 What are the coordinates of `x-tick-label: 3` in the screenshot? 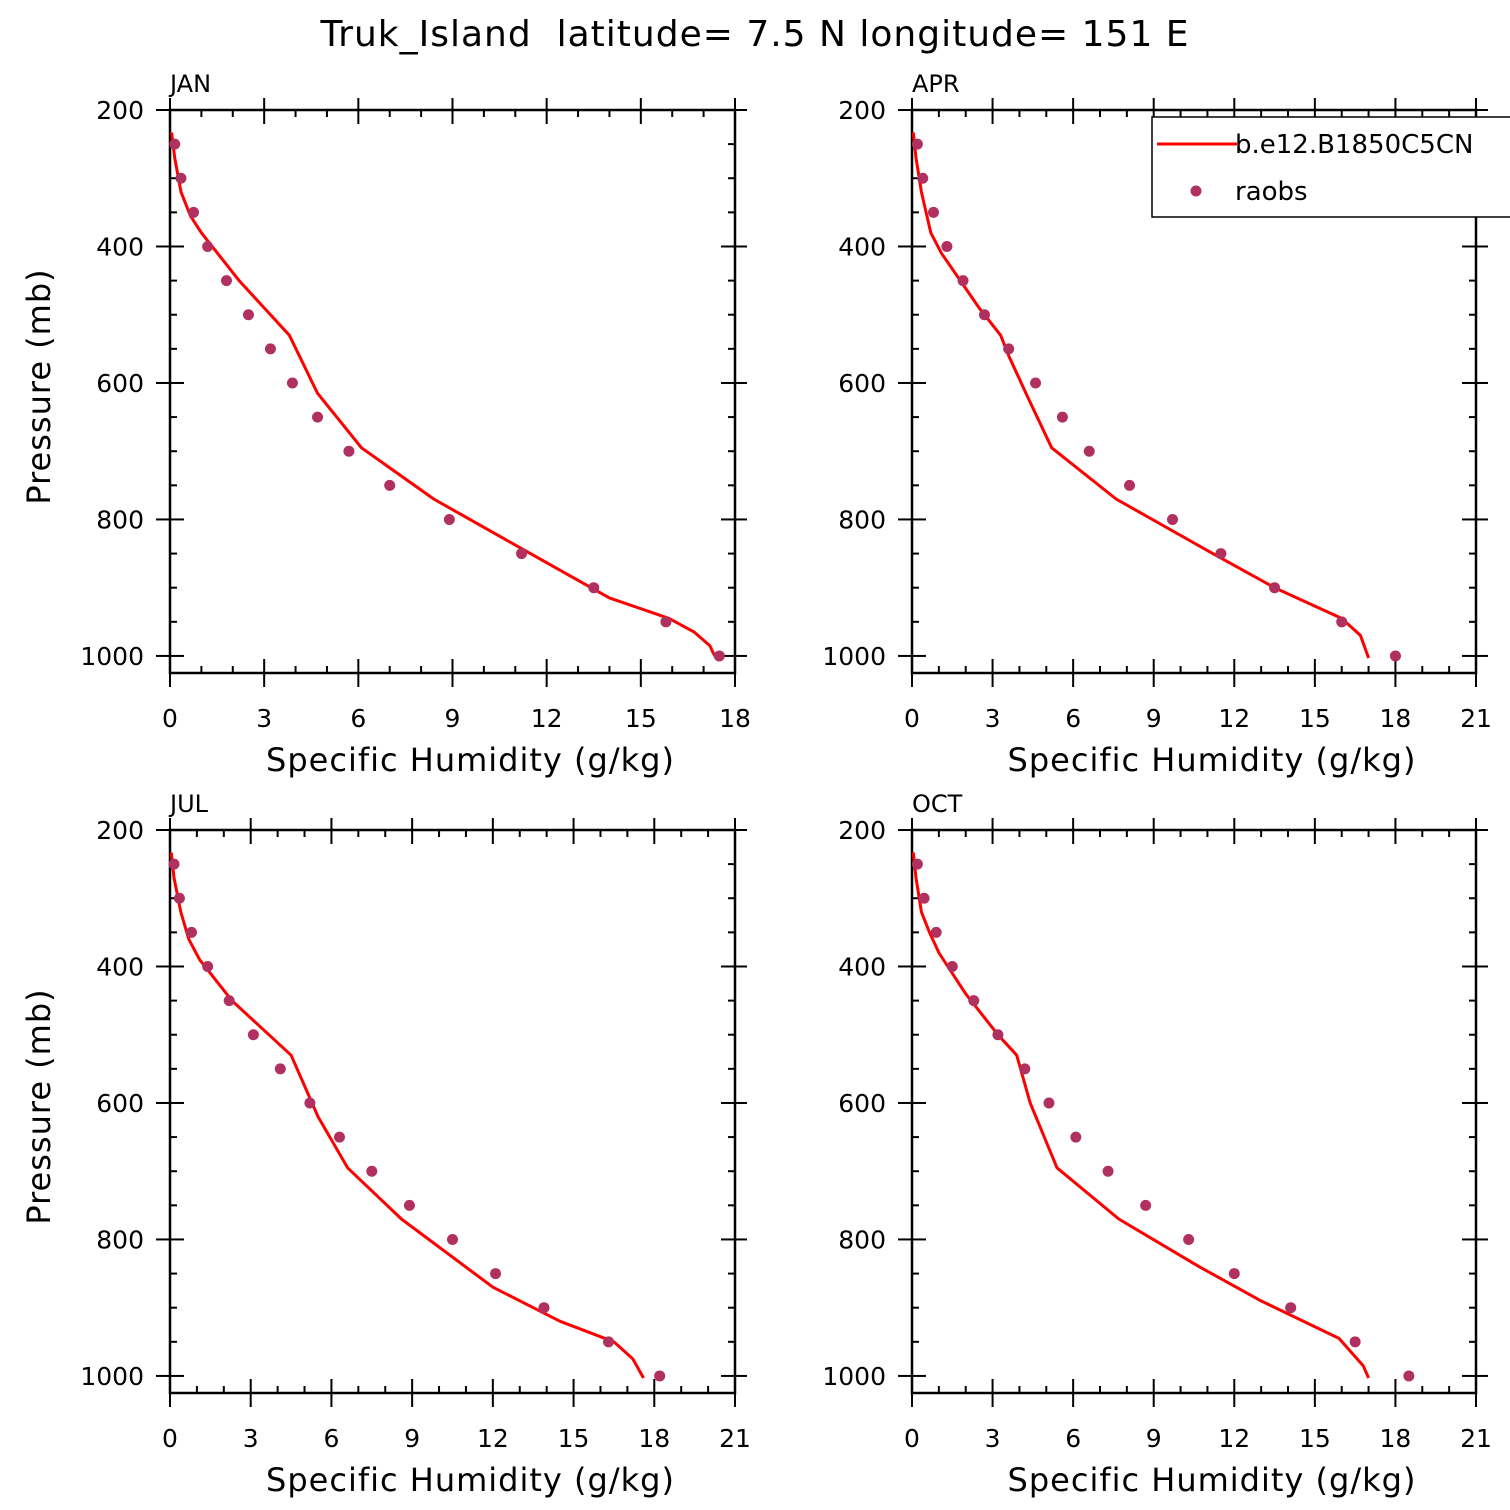 It's located at (251, 1438).